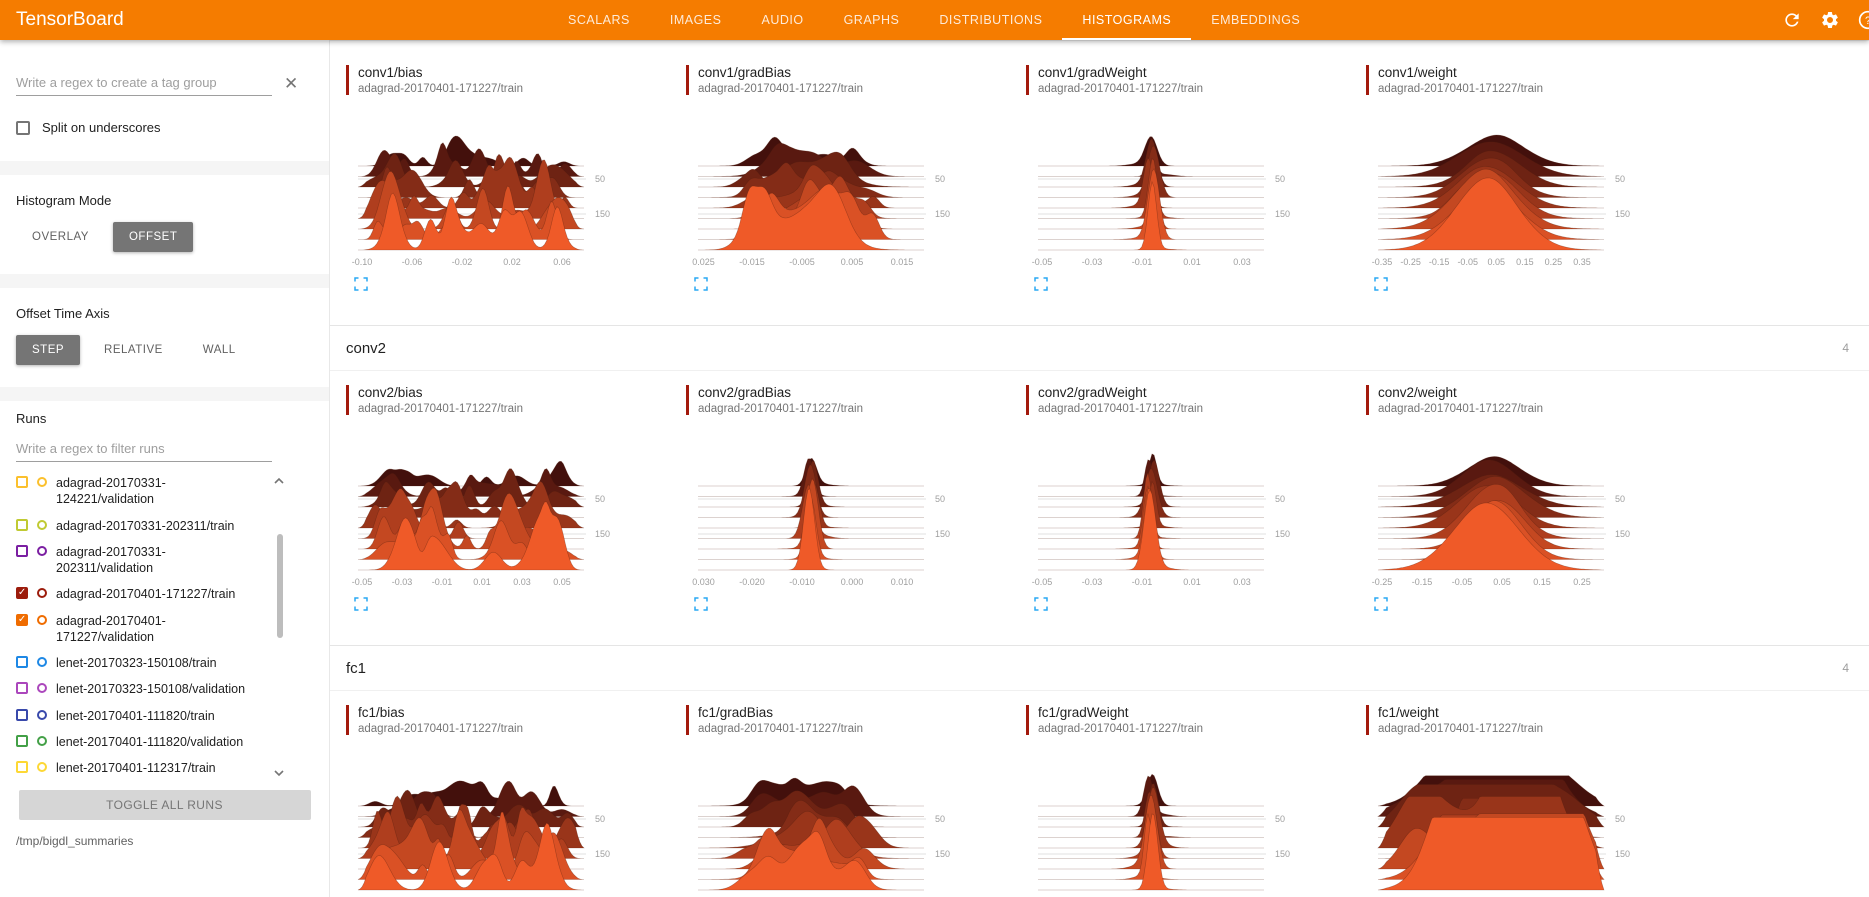 Image resolution: width=1869 pixels, height=897 pixels. I want to click on card-header: conv2/bias adagrad-20170401-171227/train, so click(516, 400).